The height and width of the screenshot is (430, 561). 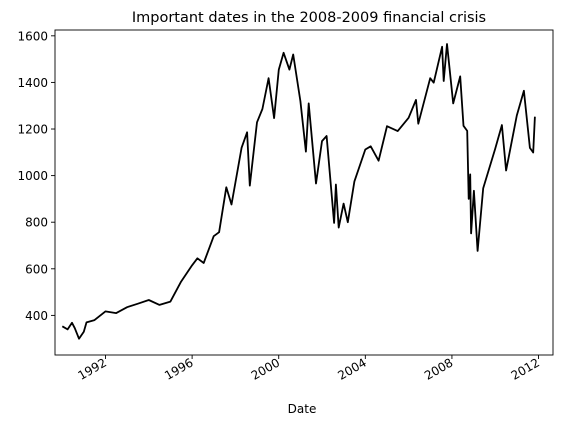 What do you see at coordinates (92, 368) in the screenshot?
I see `x-tick-label: 1992` at bounding box center [92, 368].